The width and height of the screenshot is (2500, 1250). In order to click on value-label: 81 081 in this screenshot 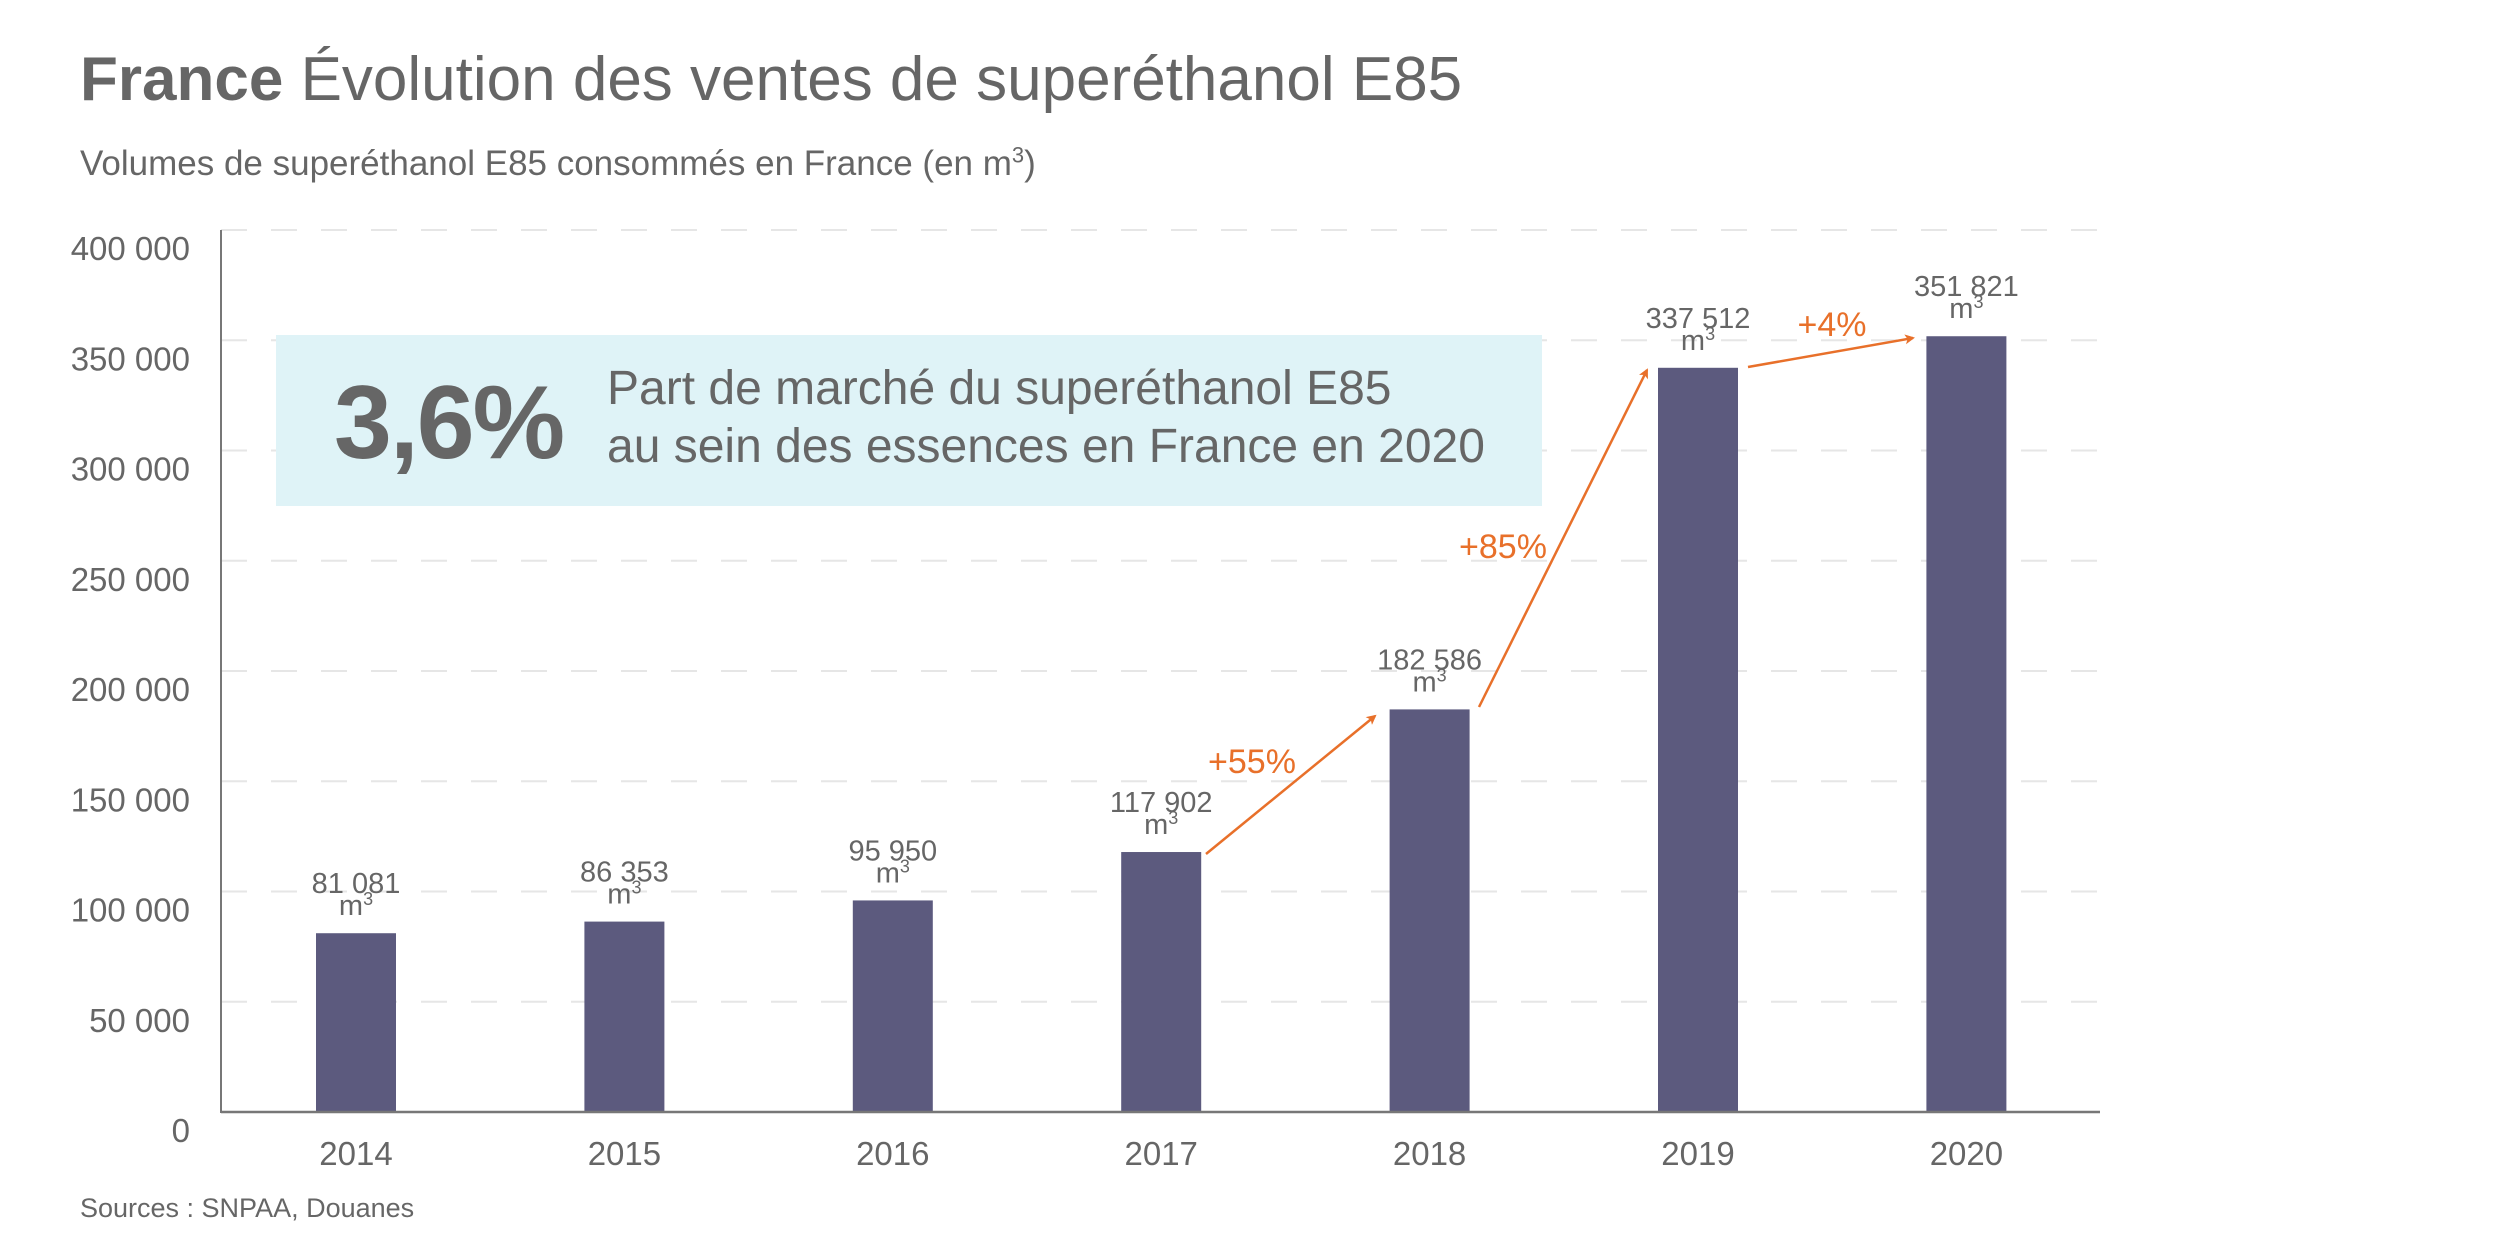, I will do `click(356, 884)`.